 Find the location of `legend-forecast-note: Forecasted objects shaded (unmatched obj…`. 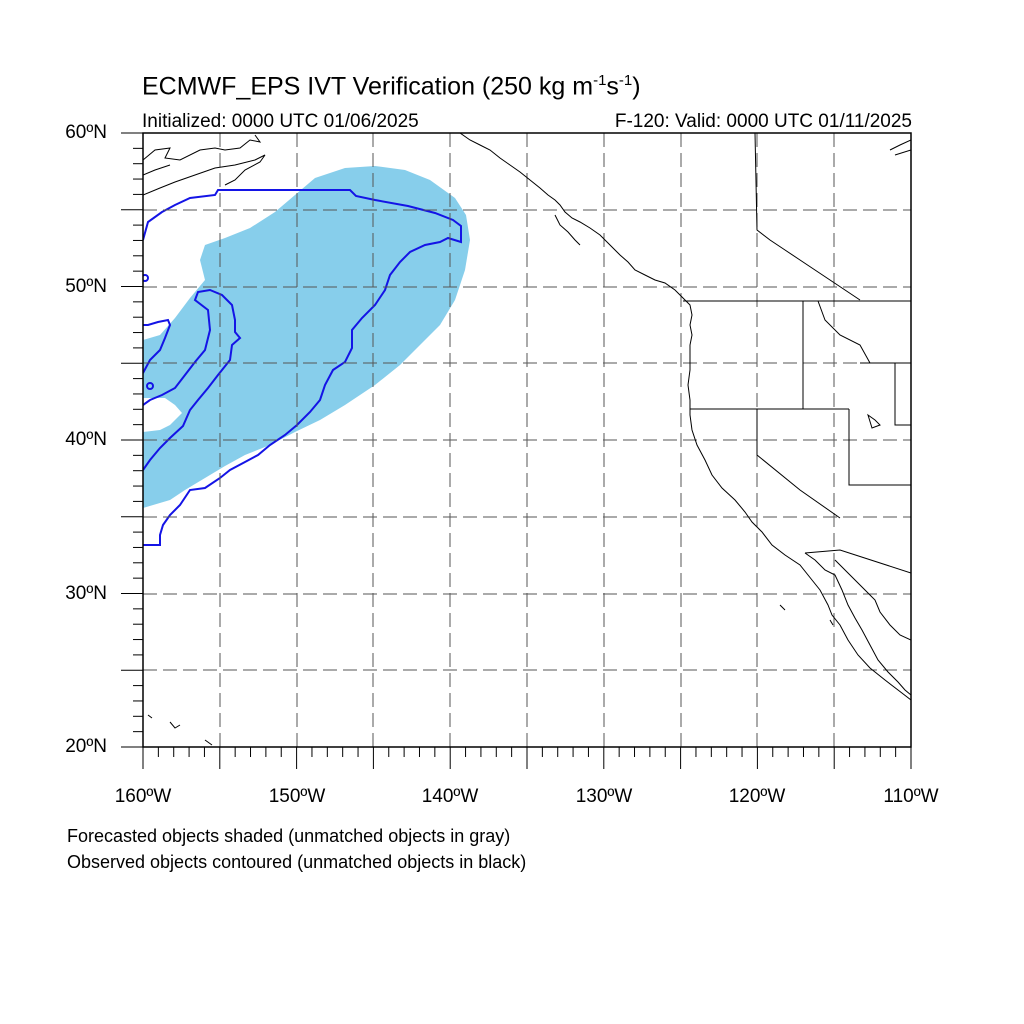

legend-forecast-note: Forecasted objects shaded (unmatched obj… is located at coordinates (289, 836).